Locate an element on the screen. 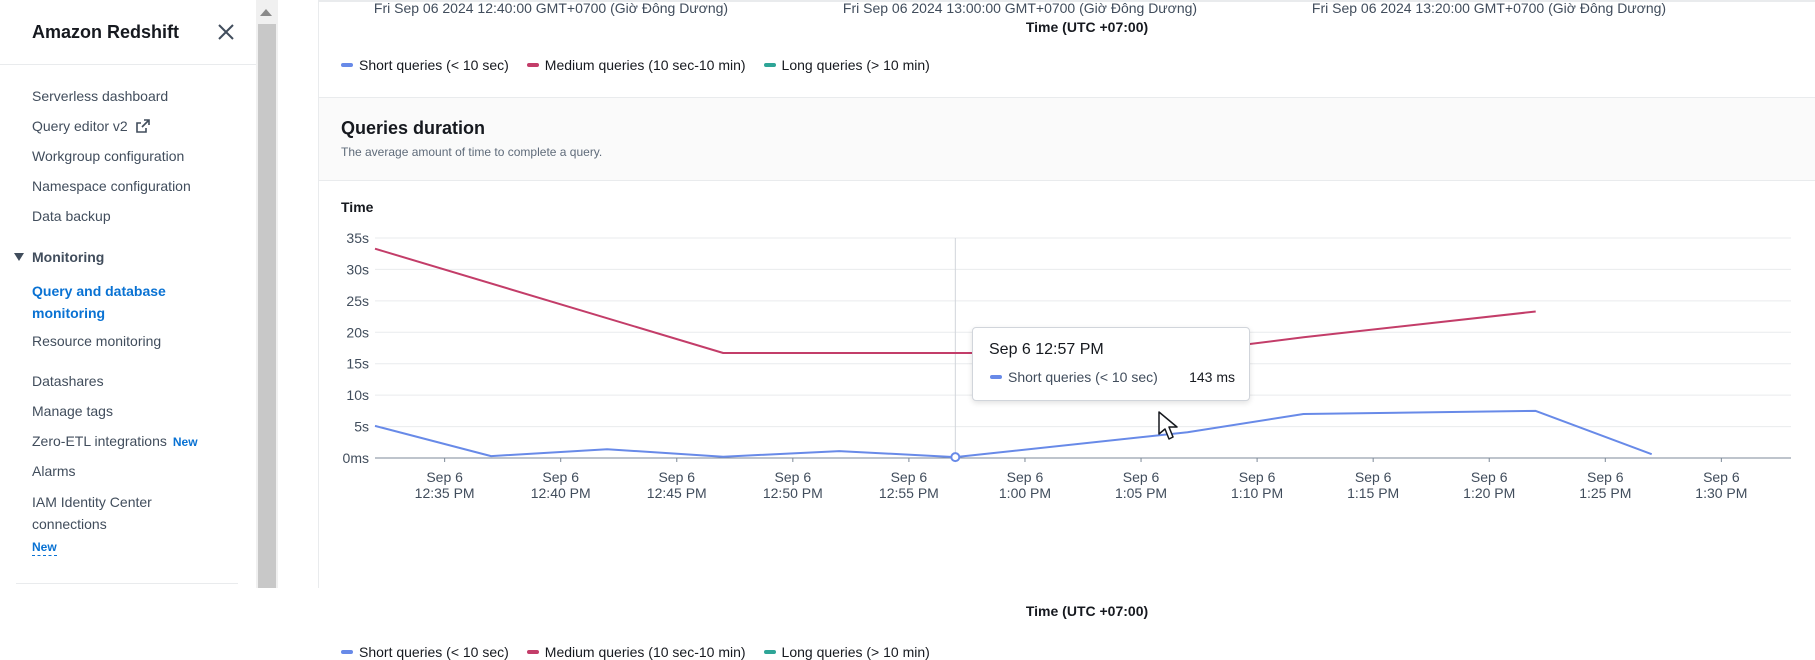 The height and width of the screenshot is (660, 1815). tooltip-value: 143 ms is located at coordinates (1212, 377).